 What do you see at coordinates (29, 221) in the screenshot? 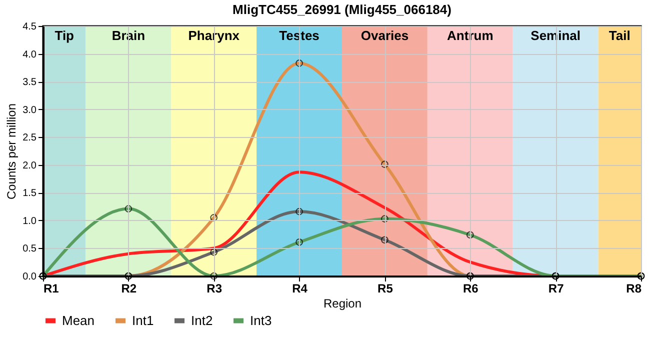
I see `y-tick-label: 1.0` at bounding box center [29, 221].